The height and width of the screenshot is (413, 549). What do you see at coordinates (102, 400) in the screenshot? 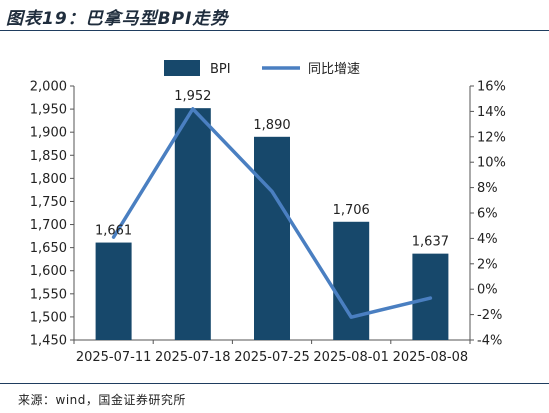
I see `source-note: 来源：wind，国金证券研究所` at bounding box center [102, 400].